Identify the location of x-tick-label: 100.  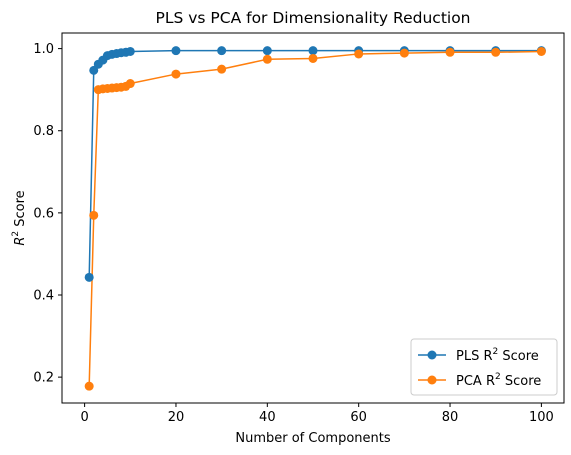
(541, 417).